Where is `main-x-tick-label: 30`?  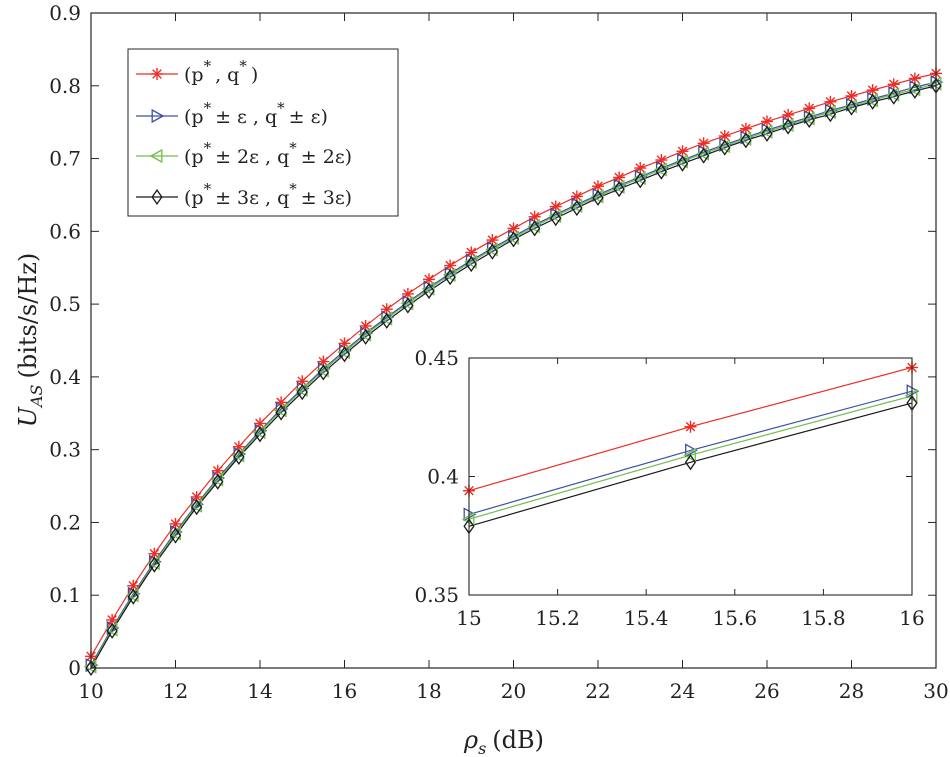 main-x-tick-label: 30 is located at coordinates (935, 691).